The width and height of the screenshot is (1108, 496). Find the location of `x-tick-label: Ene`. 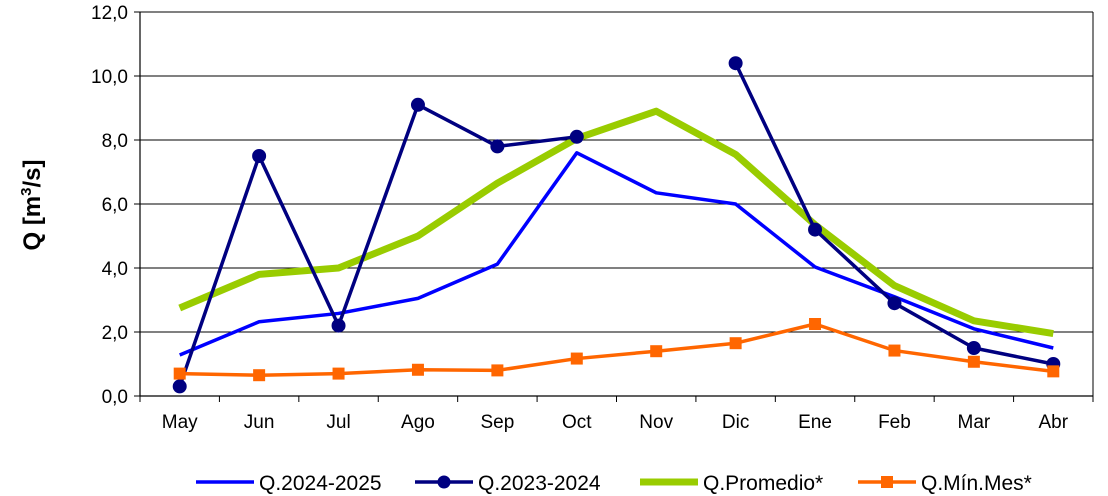

x-tick-label: Ene is located at coordinates (815, 422).